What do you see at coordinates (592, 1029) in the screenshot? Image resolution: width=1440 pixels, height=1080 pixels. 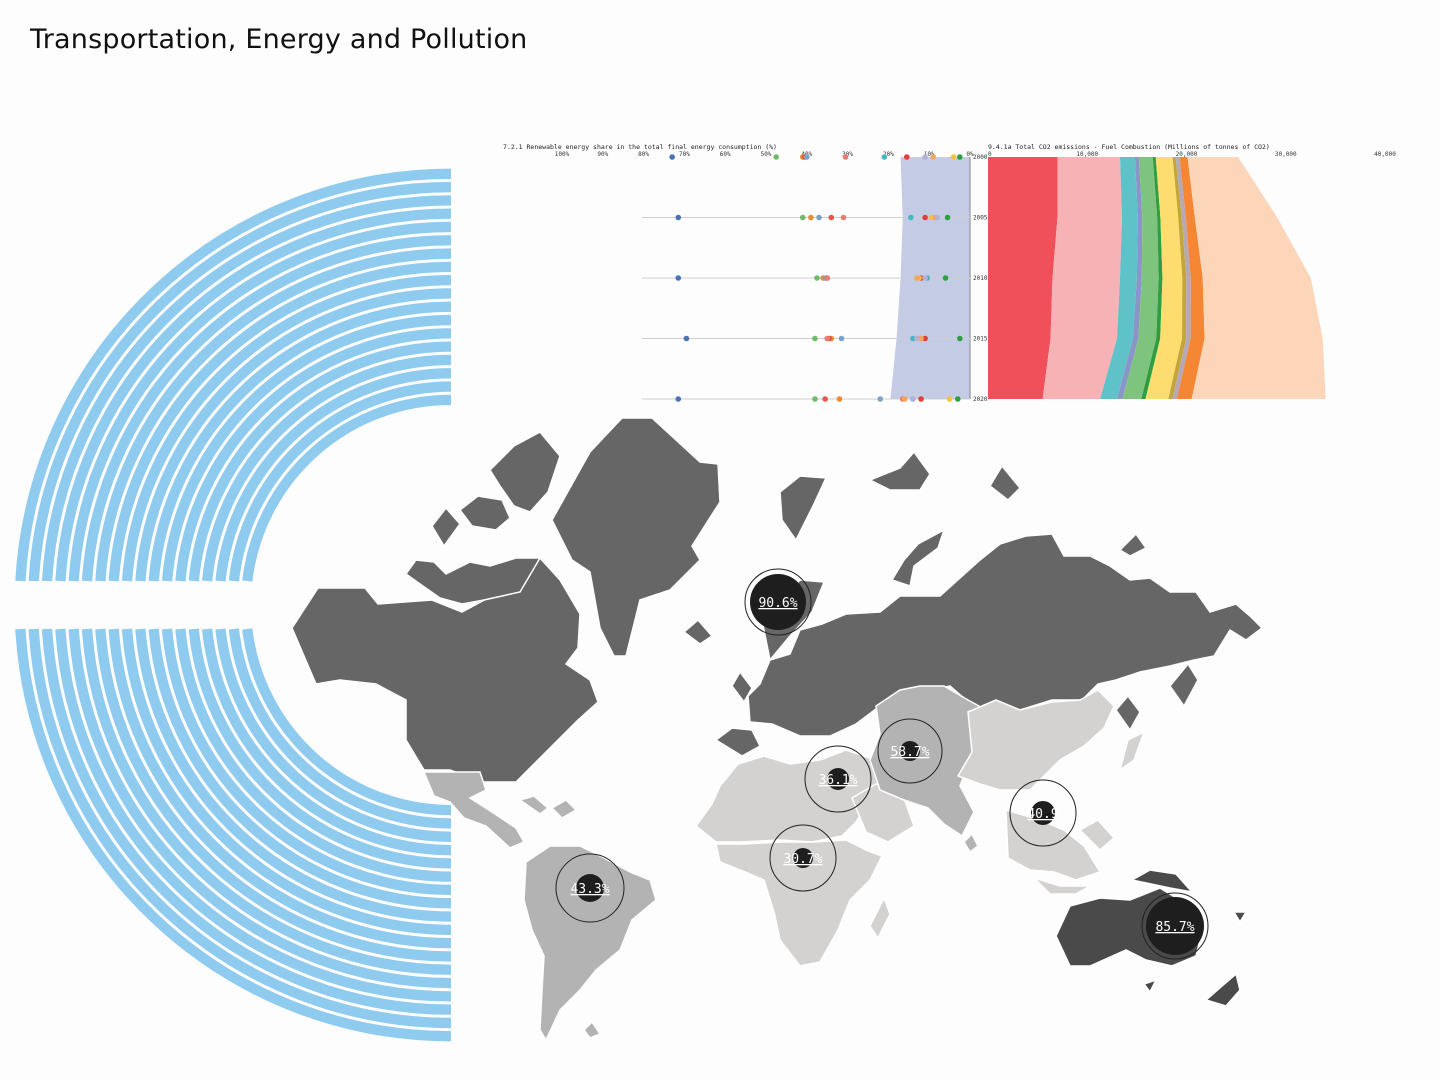 I see `map-shape-tierra-del-fuego` at bounding box center [592, 1029].